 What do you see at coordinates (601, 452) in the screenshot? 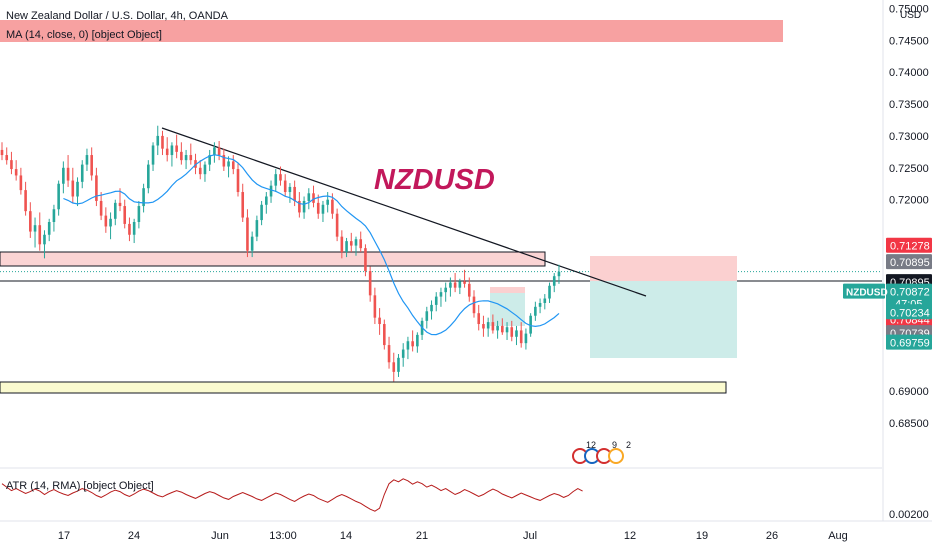
I see `event-icons: 12 9 2` at bounding box center [601, 452].